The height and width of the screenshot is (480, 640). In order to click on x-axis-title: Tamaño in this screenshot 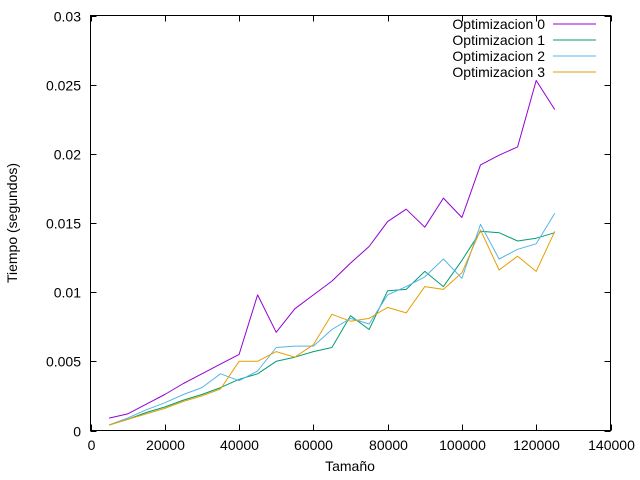, I will do `click(350, 466)`.